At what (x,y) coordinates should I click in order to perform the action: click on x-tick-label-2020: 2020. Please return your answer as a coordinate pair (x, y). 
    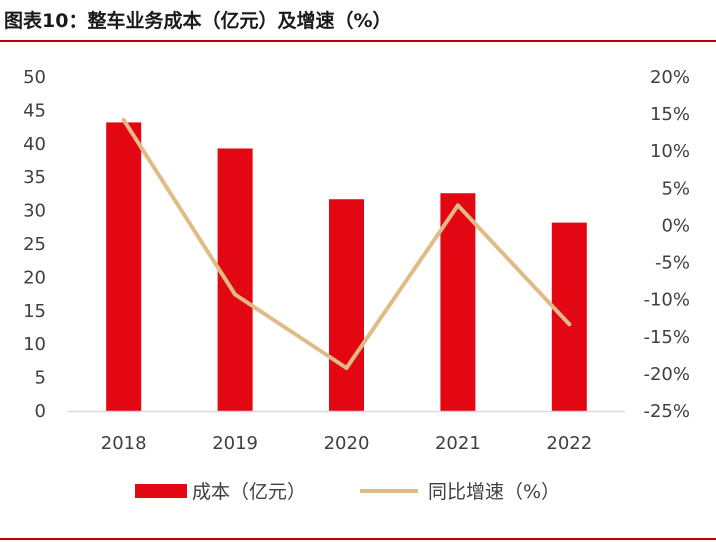
    Looking at the image, I should click on (347, 443).